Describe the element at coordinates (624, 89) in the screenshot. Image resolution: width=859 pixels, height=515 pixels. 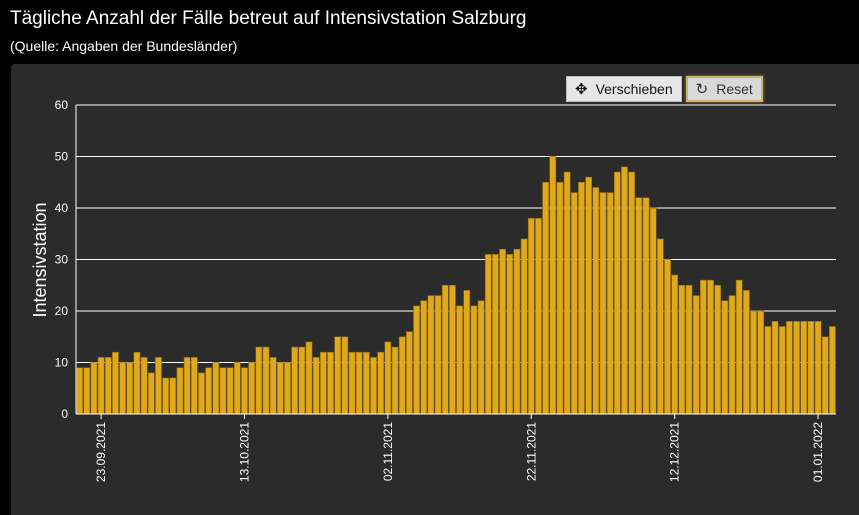
I see `pan-button: ✥ Verschieben` at that location.